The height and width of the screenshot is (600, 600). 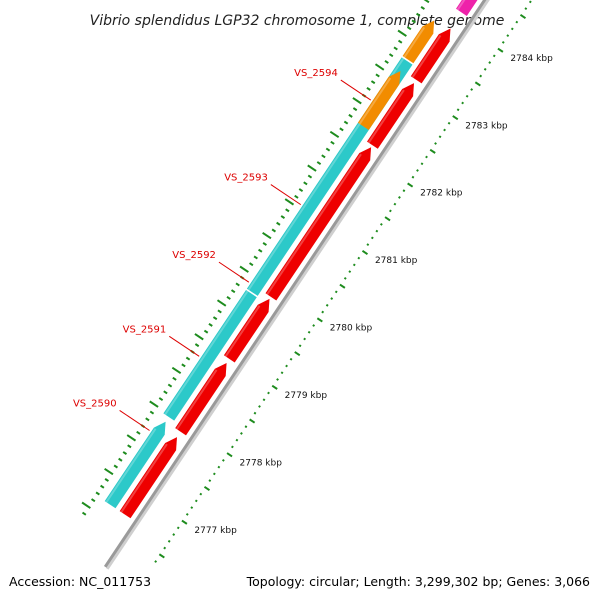 What do you see at coordinates (306, 396) in the screenshot?
I see `scale-label: 2779 kbp` at bounding box center [306, 396].